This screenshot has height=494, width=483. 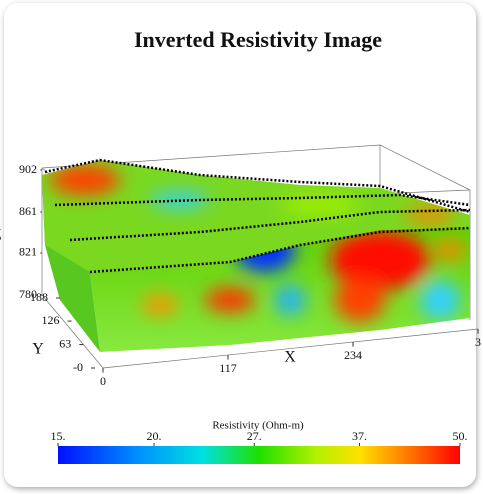 I want to click on colorbar-tick-label: 20., so click(x=154, y=436).